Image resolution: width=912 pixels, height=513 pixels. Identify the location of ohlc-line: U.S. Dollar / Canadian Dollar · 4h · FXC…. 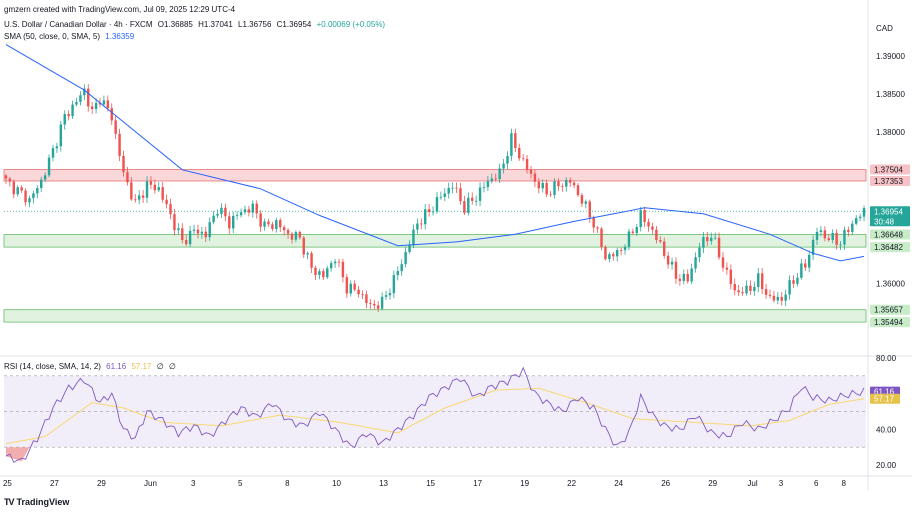
(196, 24).